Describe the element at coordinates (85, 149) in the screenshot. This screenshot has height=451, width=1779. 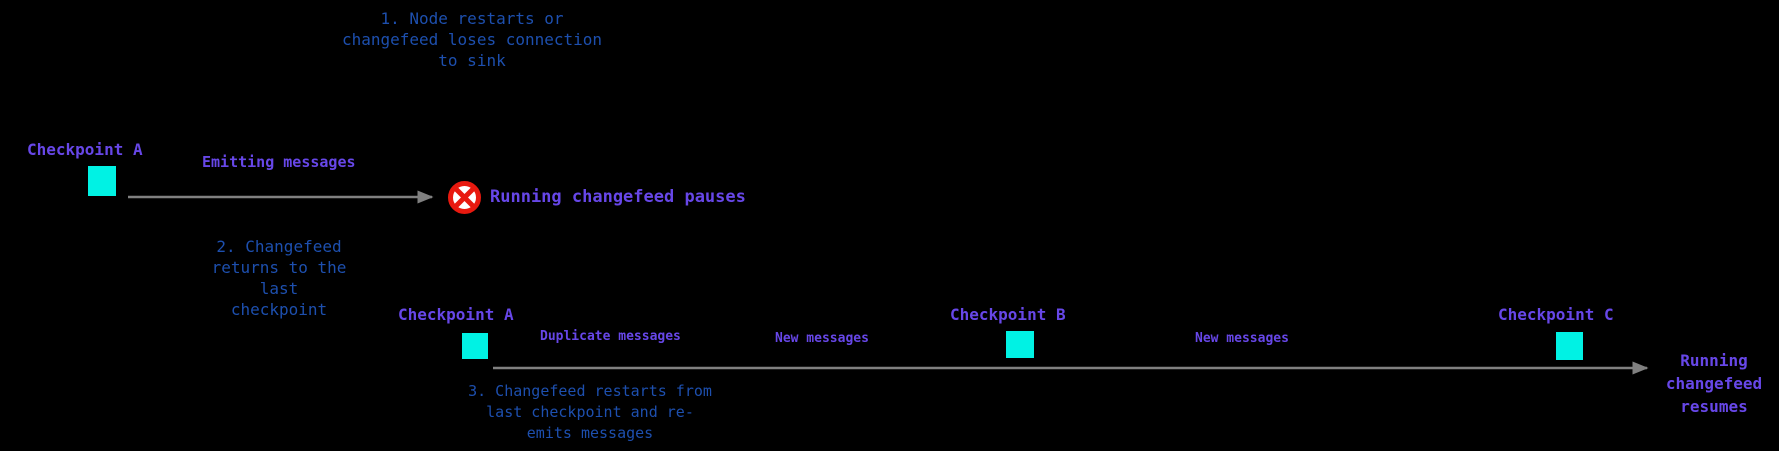
I see `checkpoint-a-label-top: Checkpoint A` at that location.